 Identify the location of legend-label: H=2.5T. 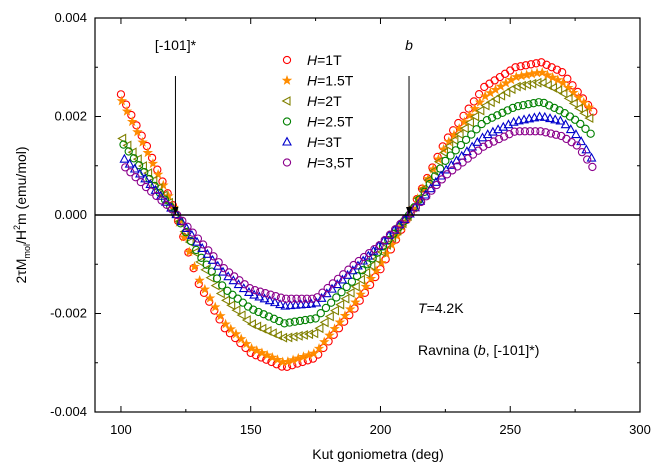
(330, 122).